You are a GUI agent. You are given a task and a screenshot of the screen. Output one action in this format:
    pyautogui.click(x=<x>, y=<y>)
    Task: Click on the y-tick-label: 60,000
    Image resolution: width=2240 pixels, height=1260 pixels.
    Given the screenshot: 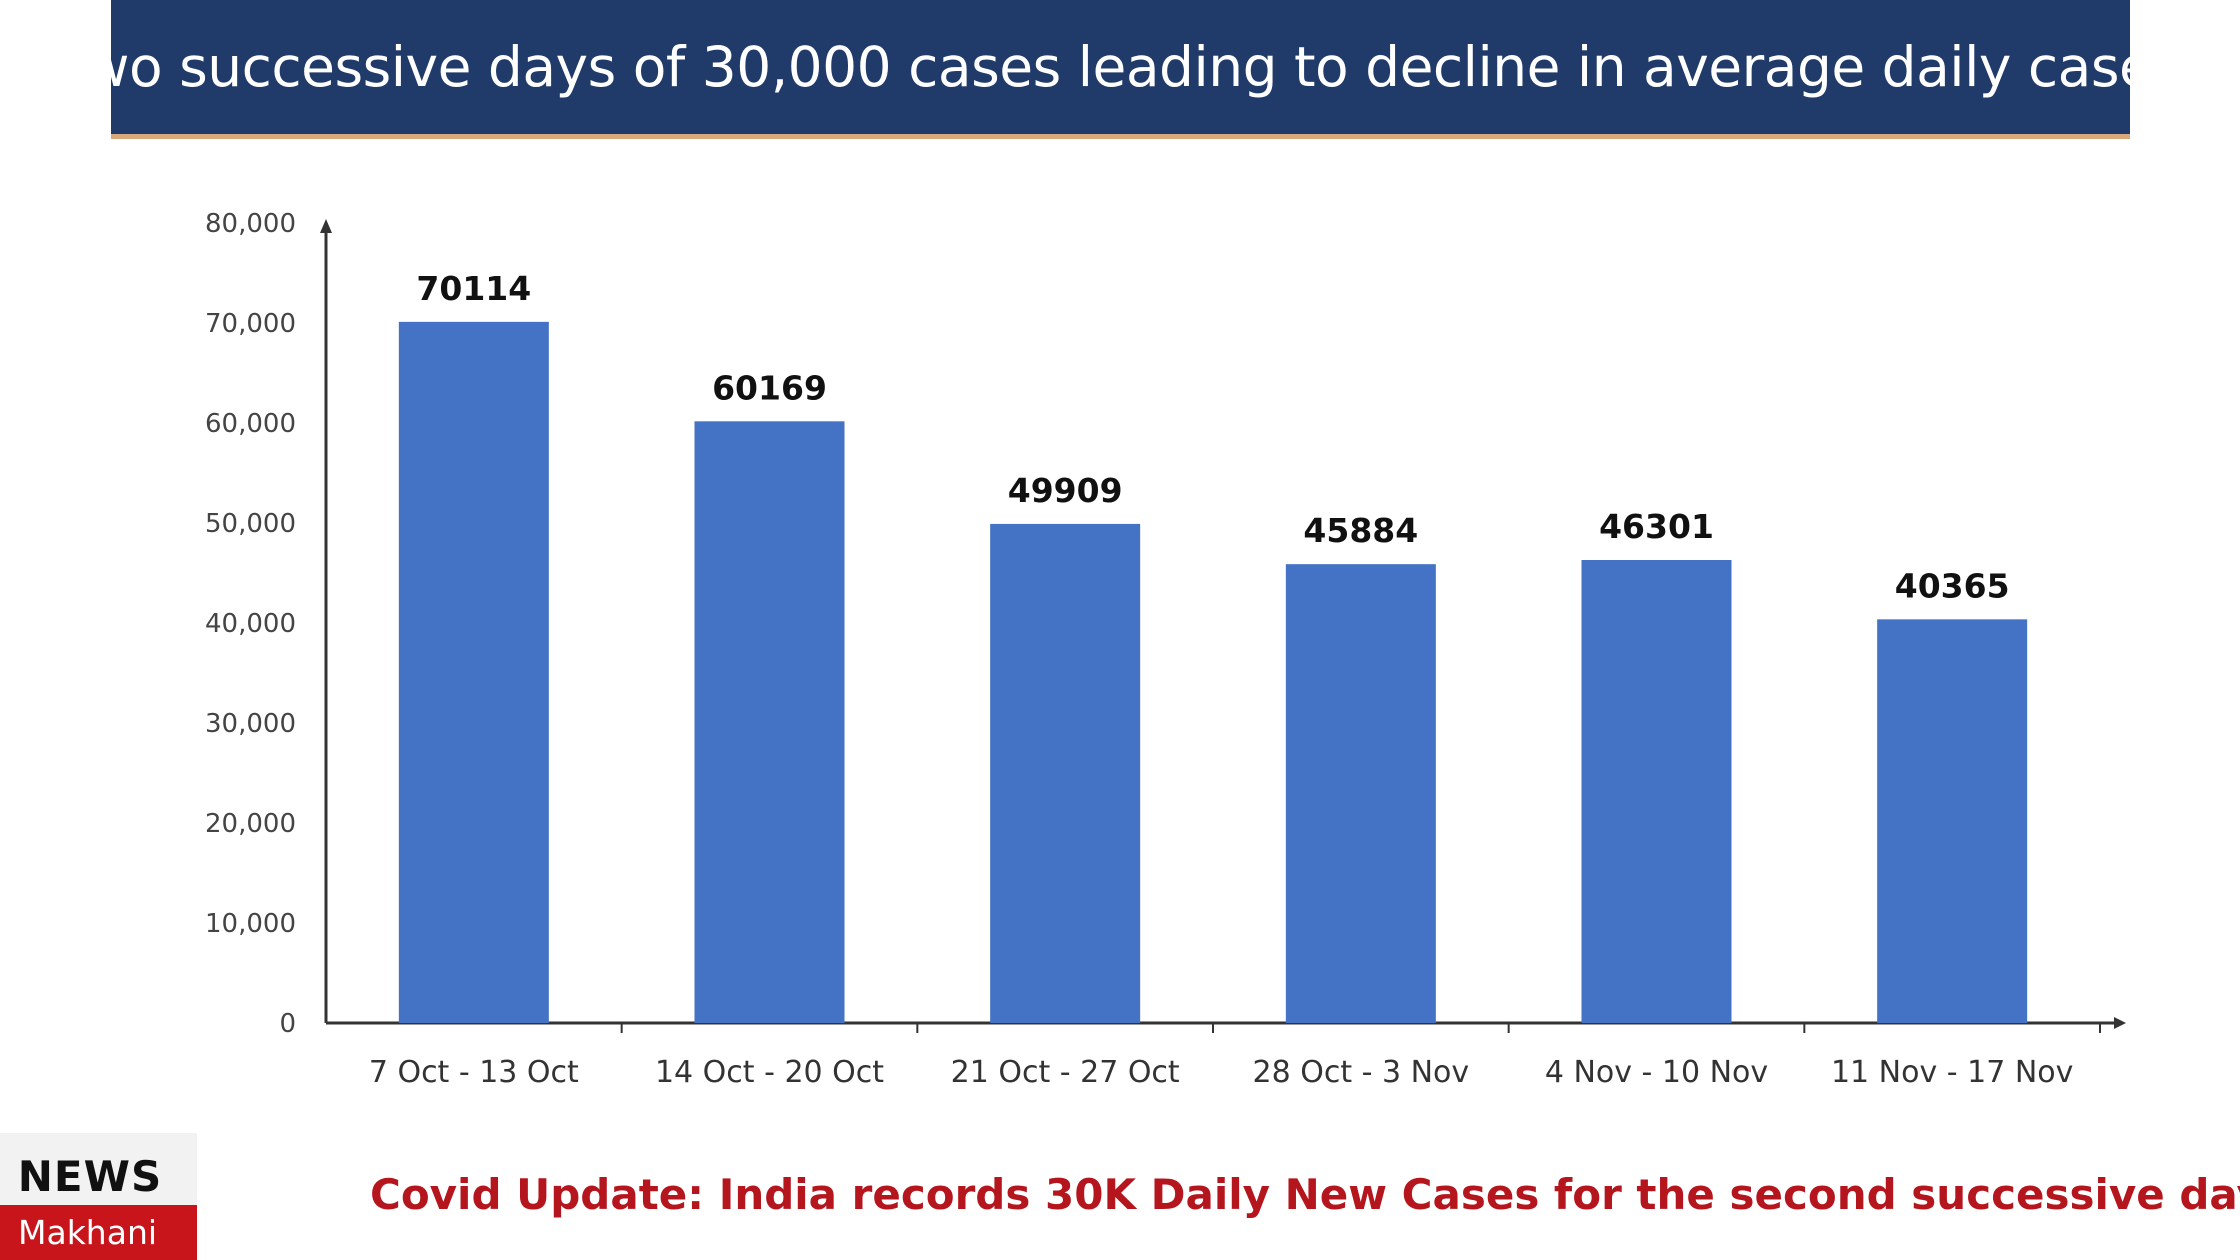 What is the action you would take?
    pyautogui.click(x=250, y=424)
    